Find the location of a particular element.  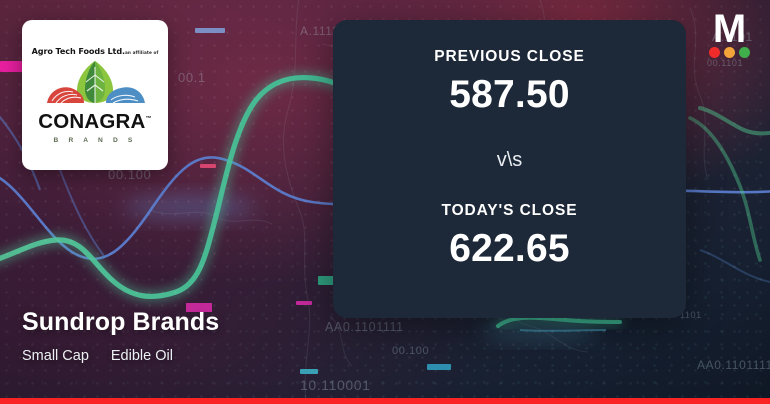

publisher-logo-letter-icon: M is located at coordinates (729, 29).